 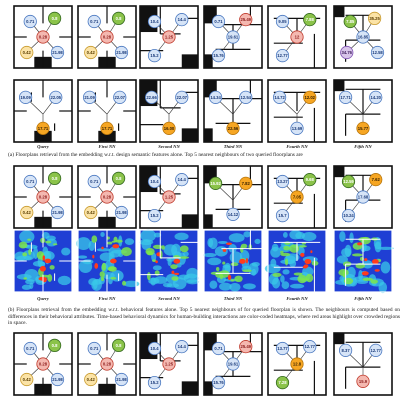 I want to click on graph-node-value: 15.2, so click(x=154, y=55).